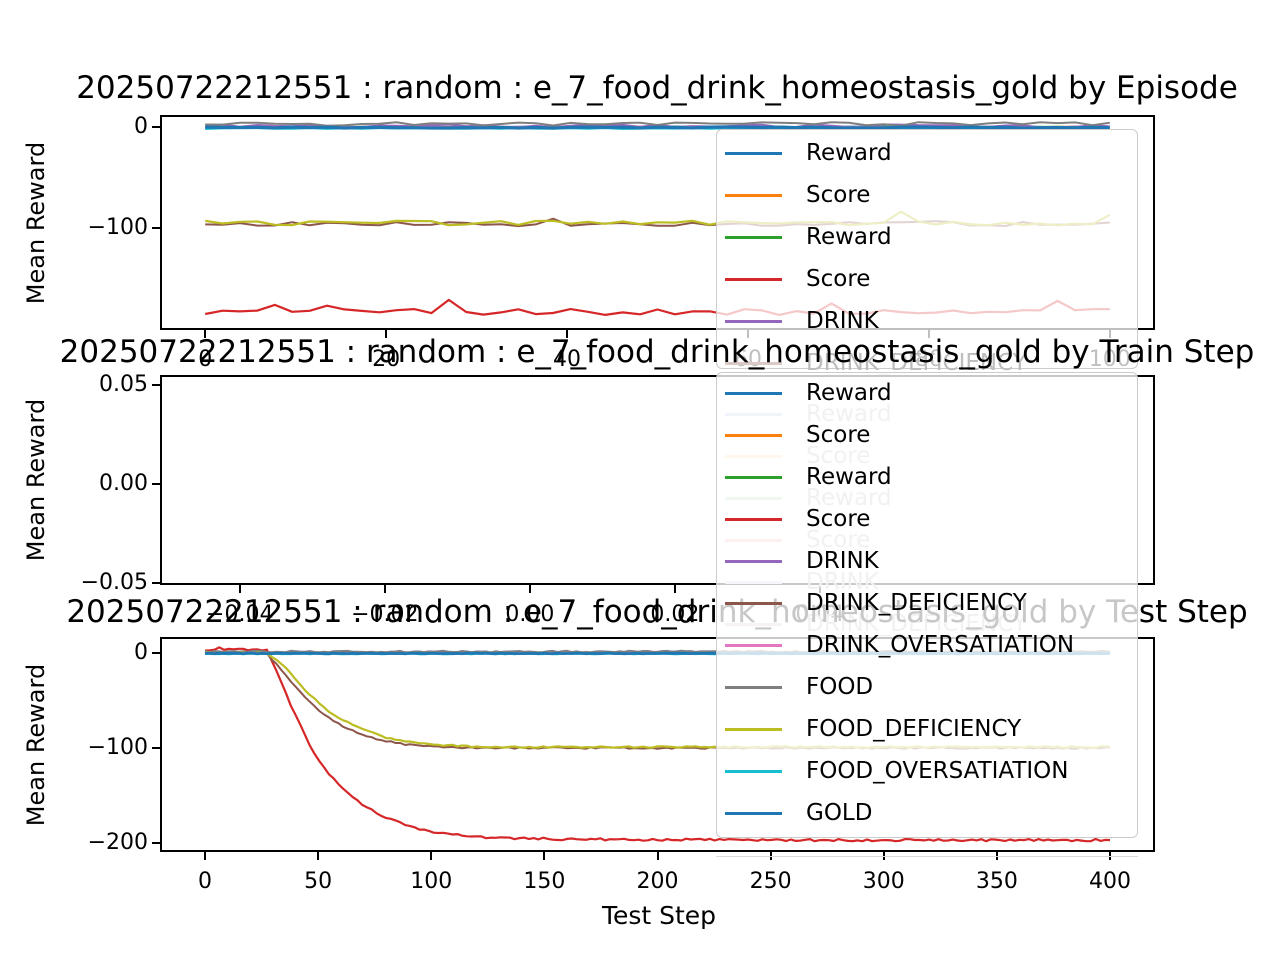  I want to click on x-tick-label: 150, so click(544, 881).